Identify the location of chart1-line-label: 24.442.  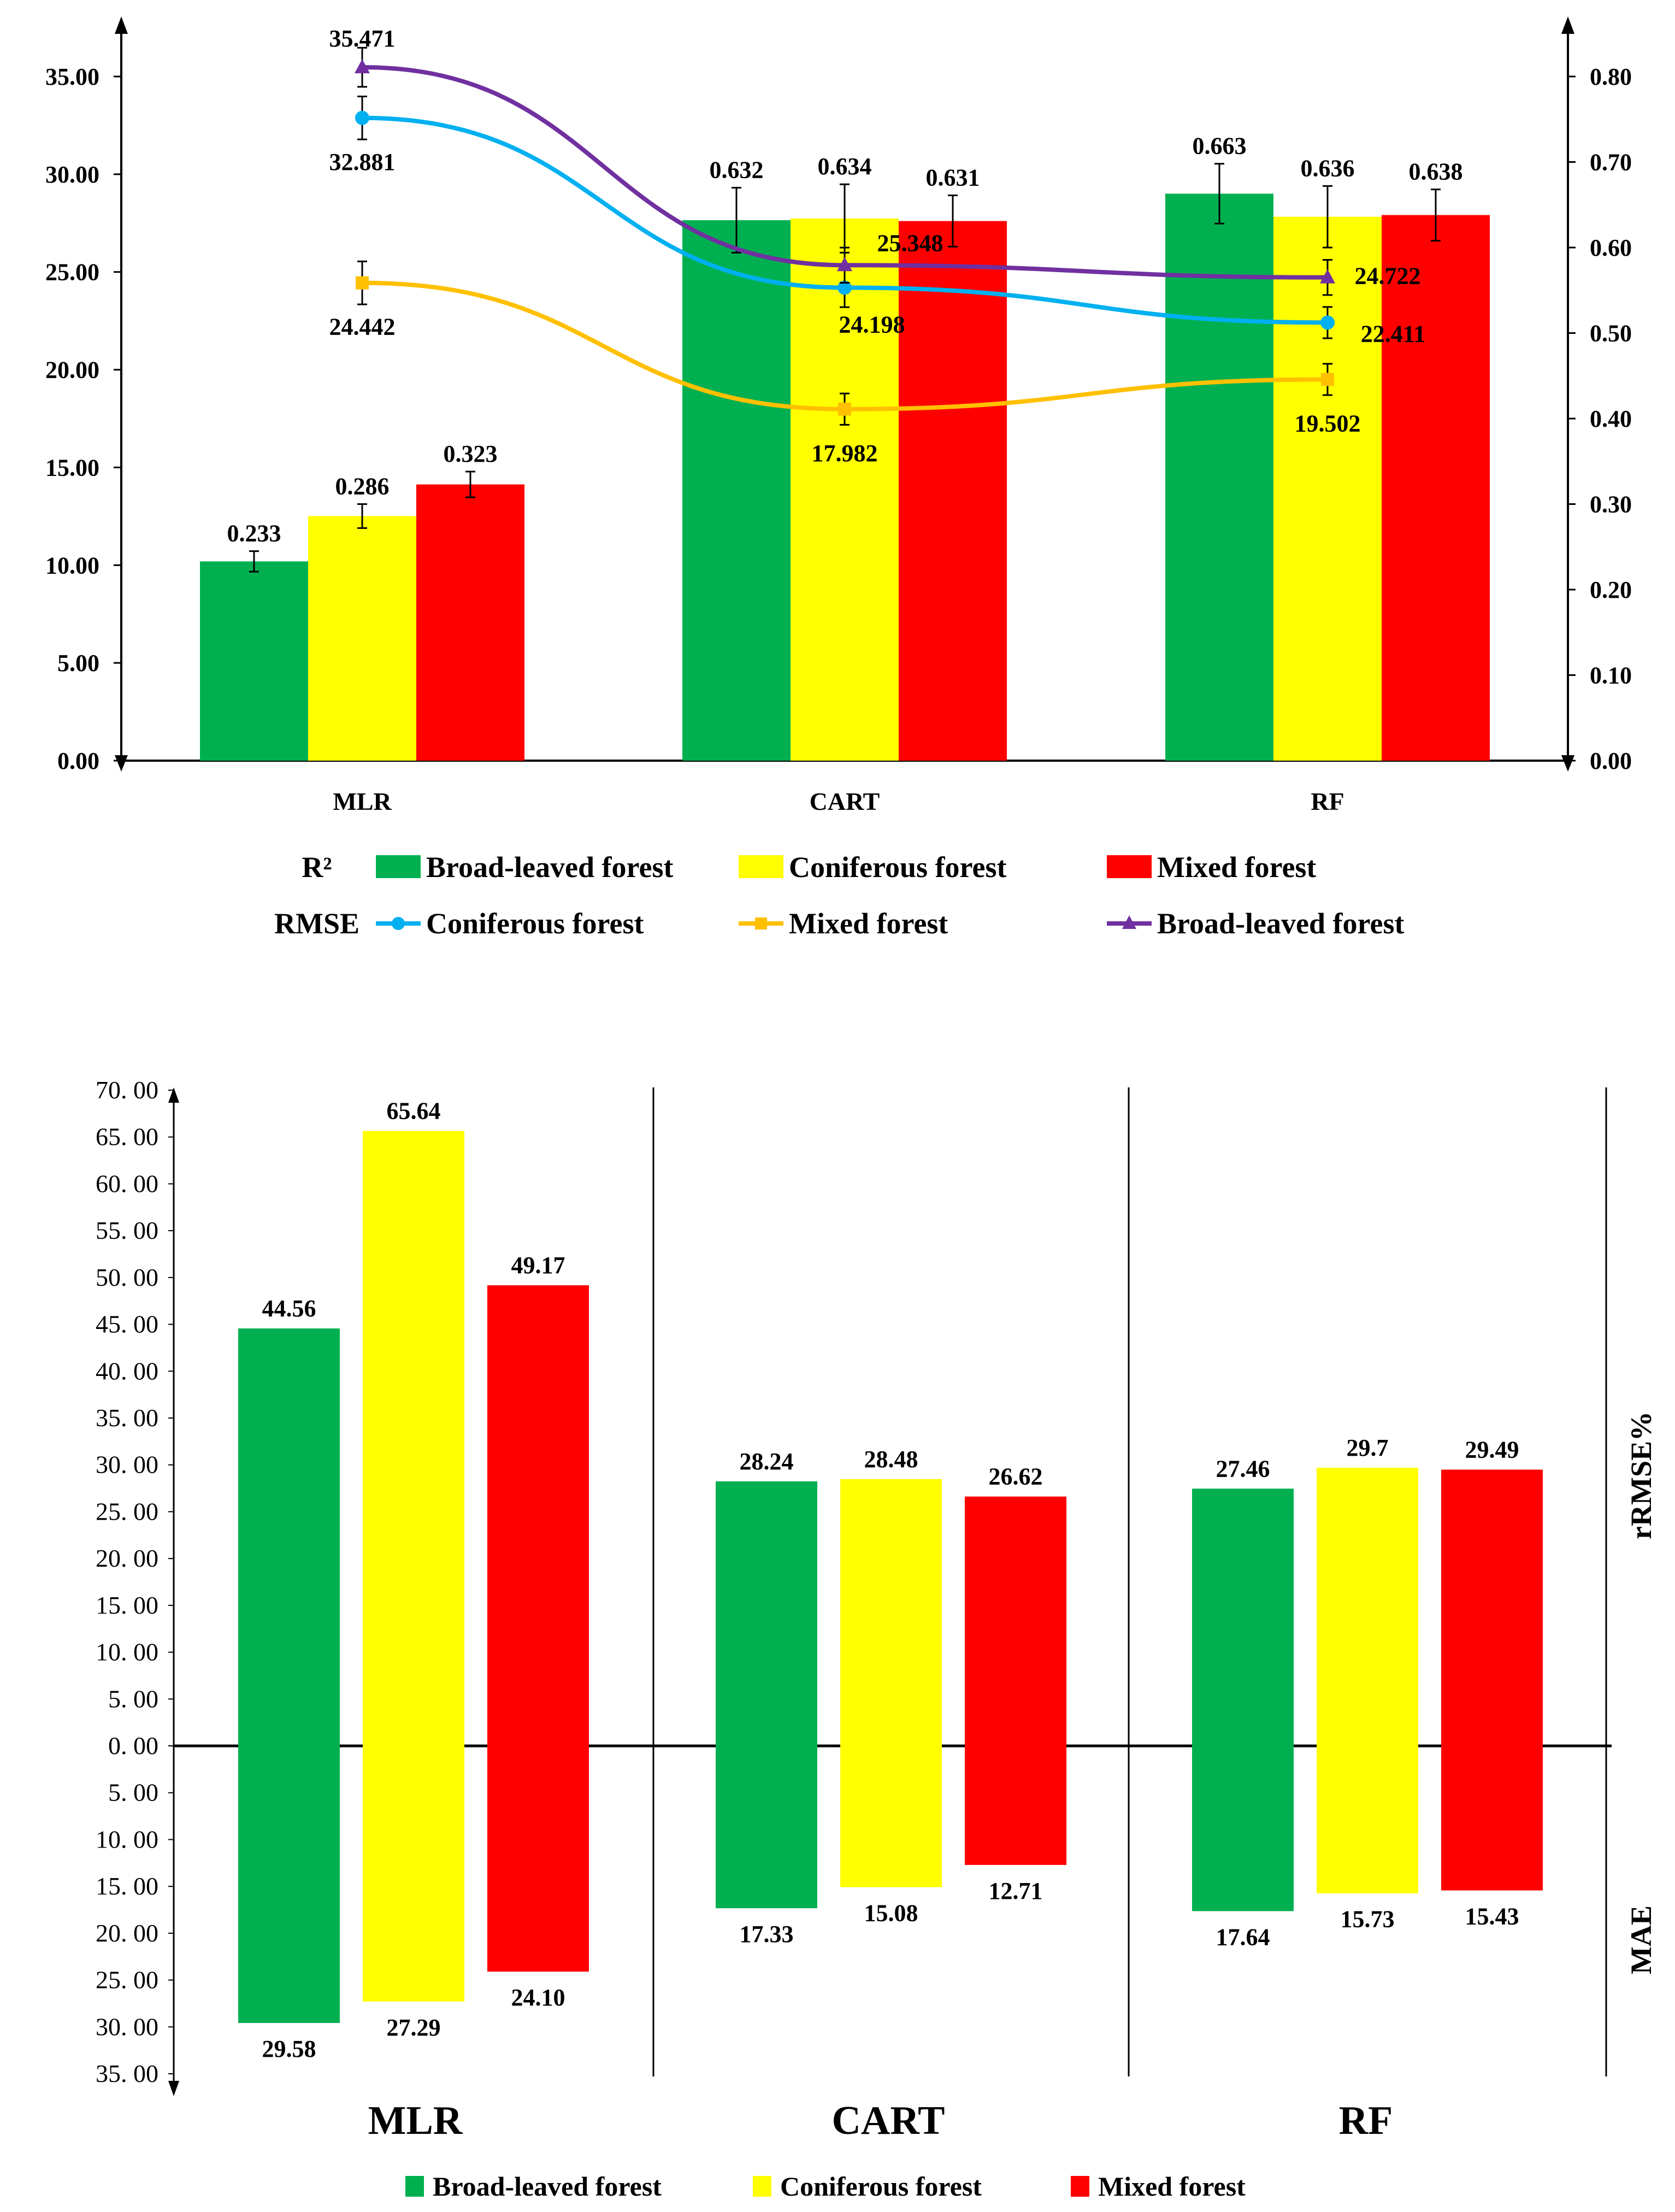
(362, 327).